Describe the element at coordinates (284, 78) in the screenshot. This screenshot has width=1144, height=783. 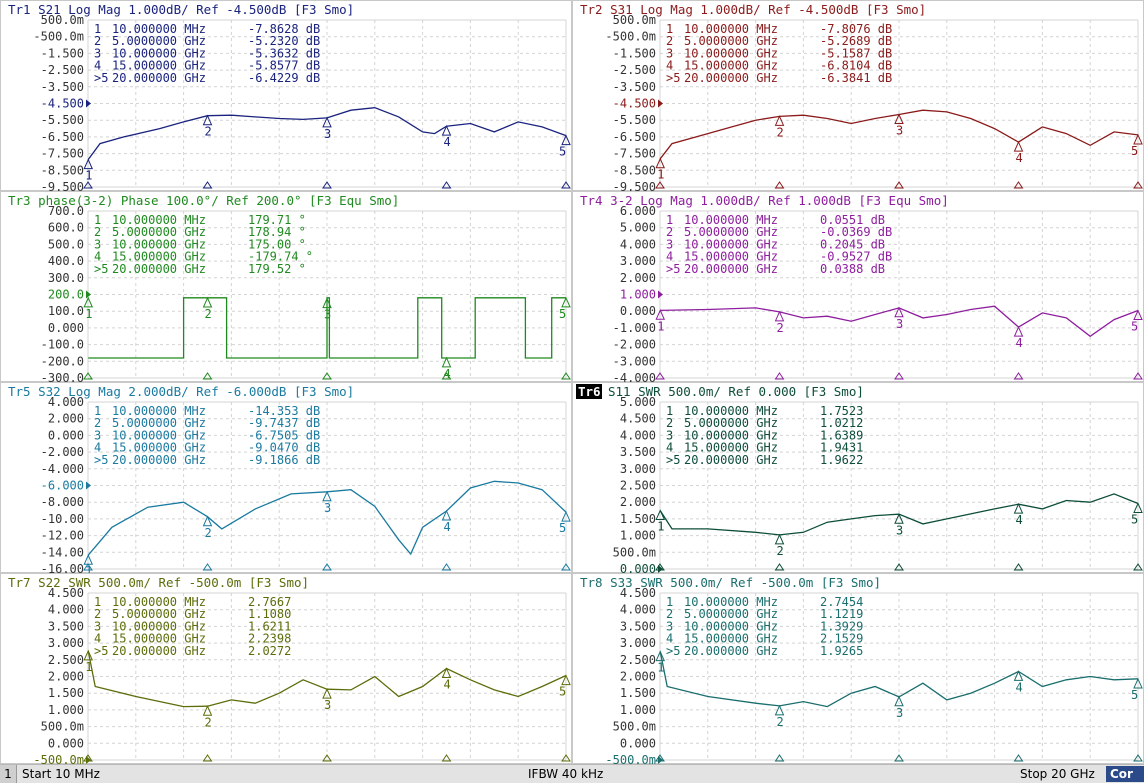
I see `marker-table-value: -6.4229 dB` at that location.